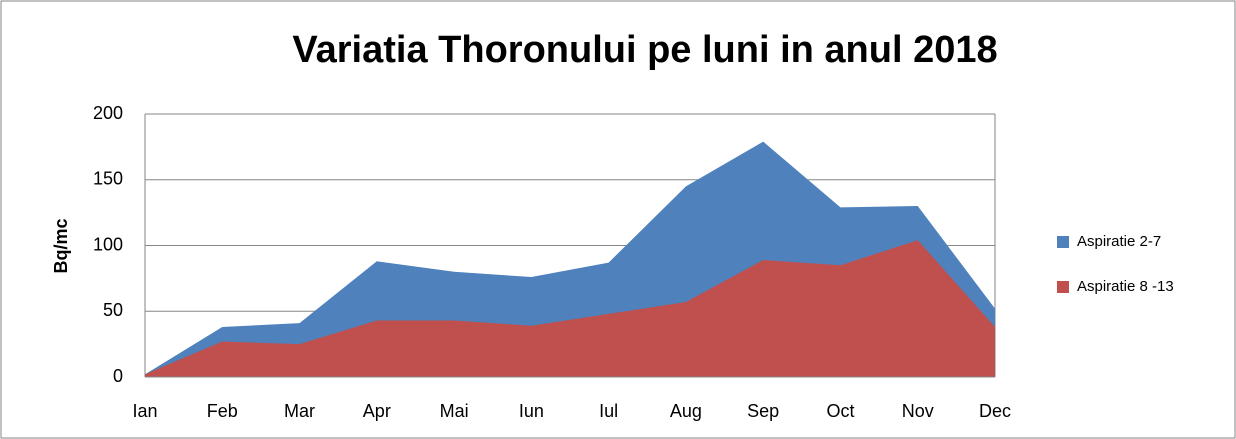 The image size is (1236, 439). What do you see at coordinates (840, 411) in the screenshot?
I see `x-tick-label: Oct` at bounding box center [840, 411].